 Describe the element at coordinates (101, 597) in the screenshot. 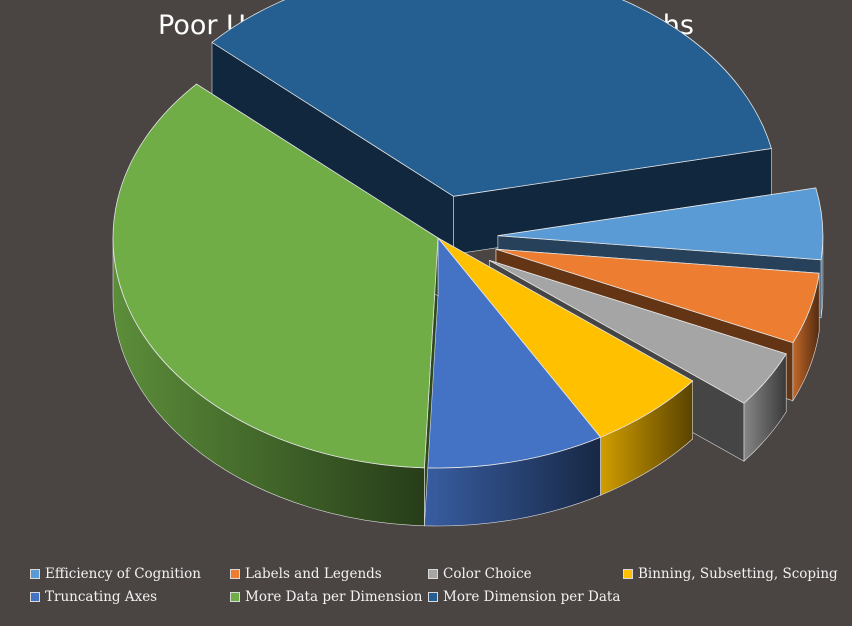

I see `legend-label: Truncating Axes` at that location.